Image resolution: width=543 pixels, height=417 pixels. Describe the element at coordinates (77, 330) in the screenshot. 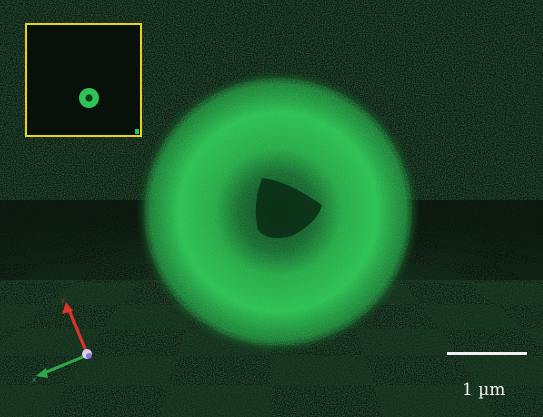

I see `y-axis-line` at that location.